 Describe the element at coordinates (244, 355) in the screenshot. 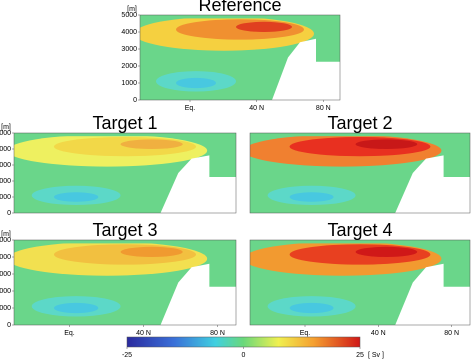

I see `colorbar-tick-label: 0` at that location.